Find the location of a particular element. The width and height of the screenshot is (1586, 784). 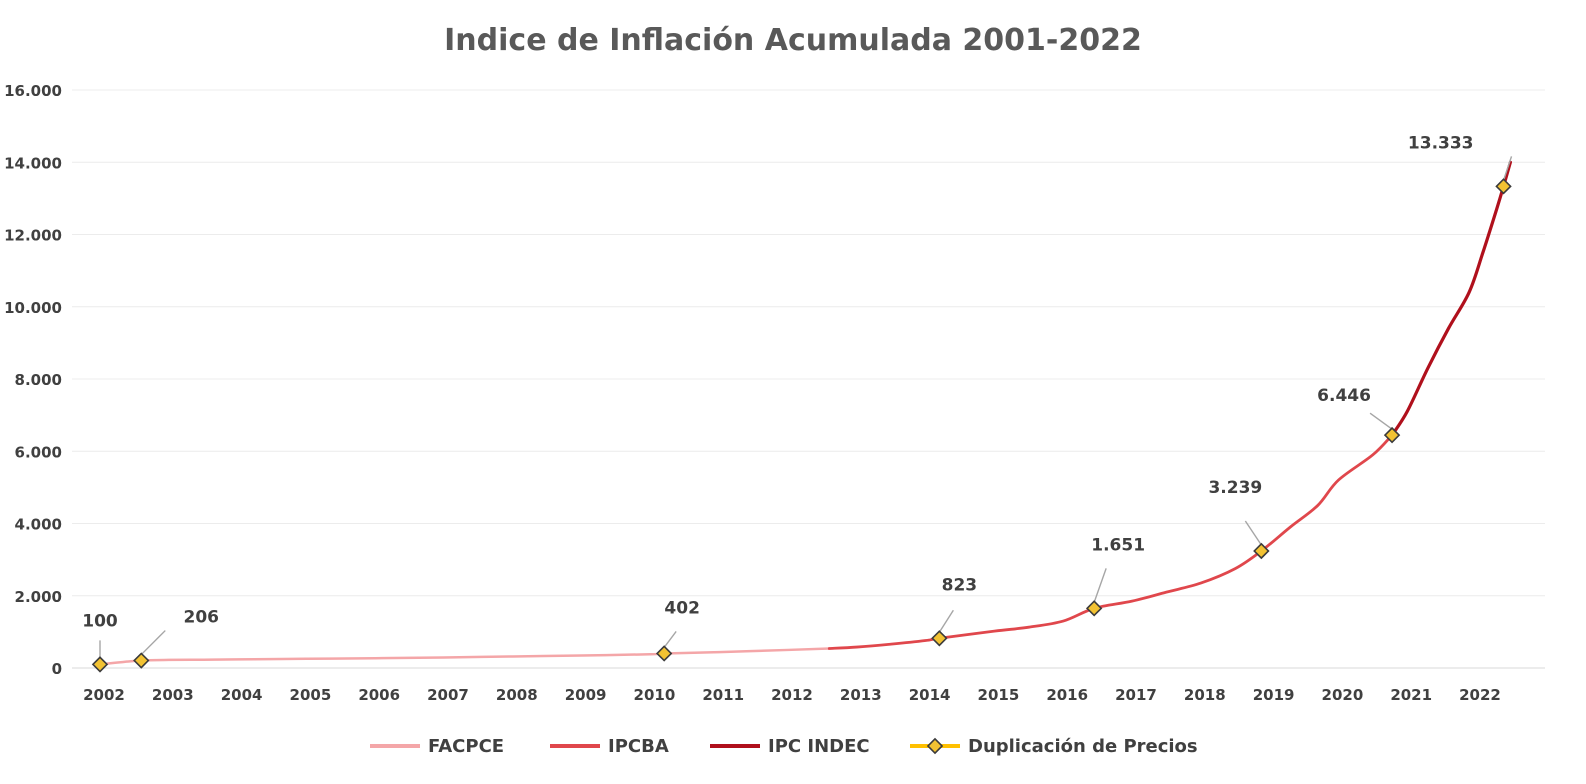

annotation-label: 6.446 is located at coordinates (1344, 396).